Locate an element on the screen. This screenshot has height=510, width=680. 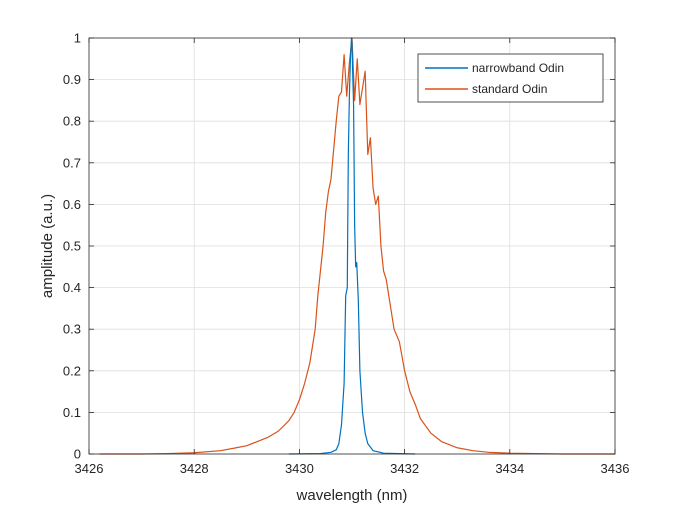
x-tick-label: 3436 is located at coordinates (615, 468).